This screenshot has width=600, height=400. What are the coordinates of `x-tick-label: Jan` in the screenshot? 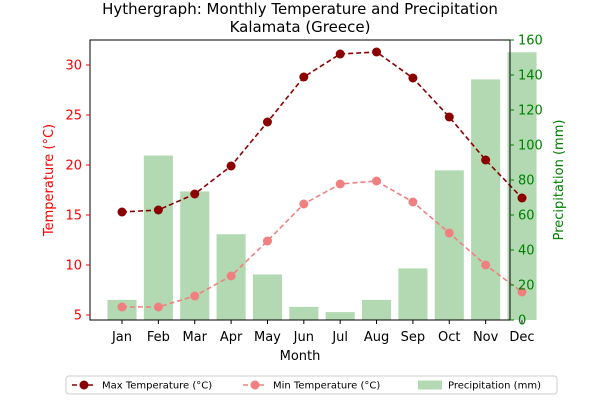 It's located at (121, 337).